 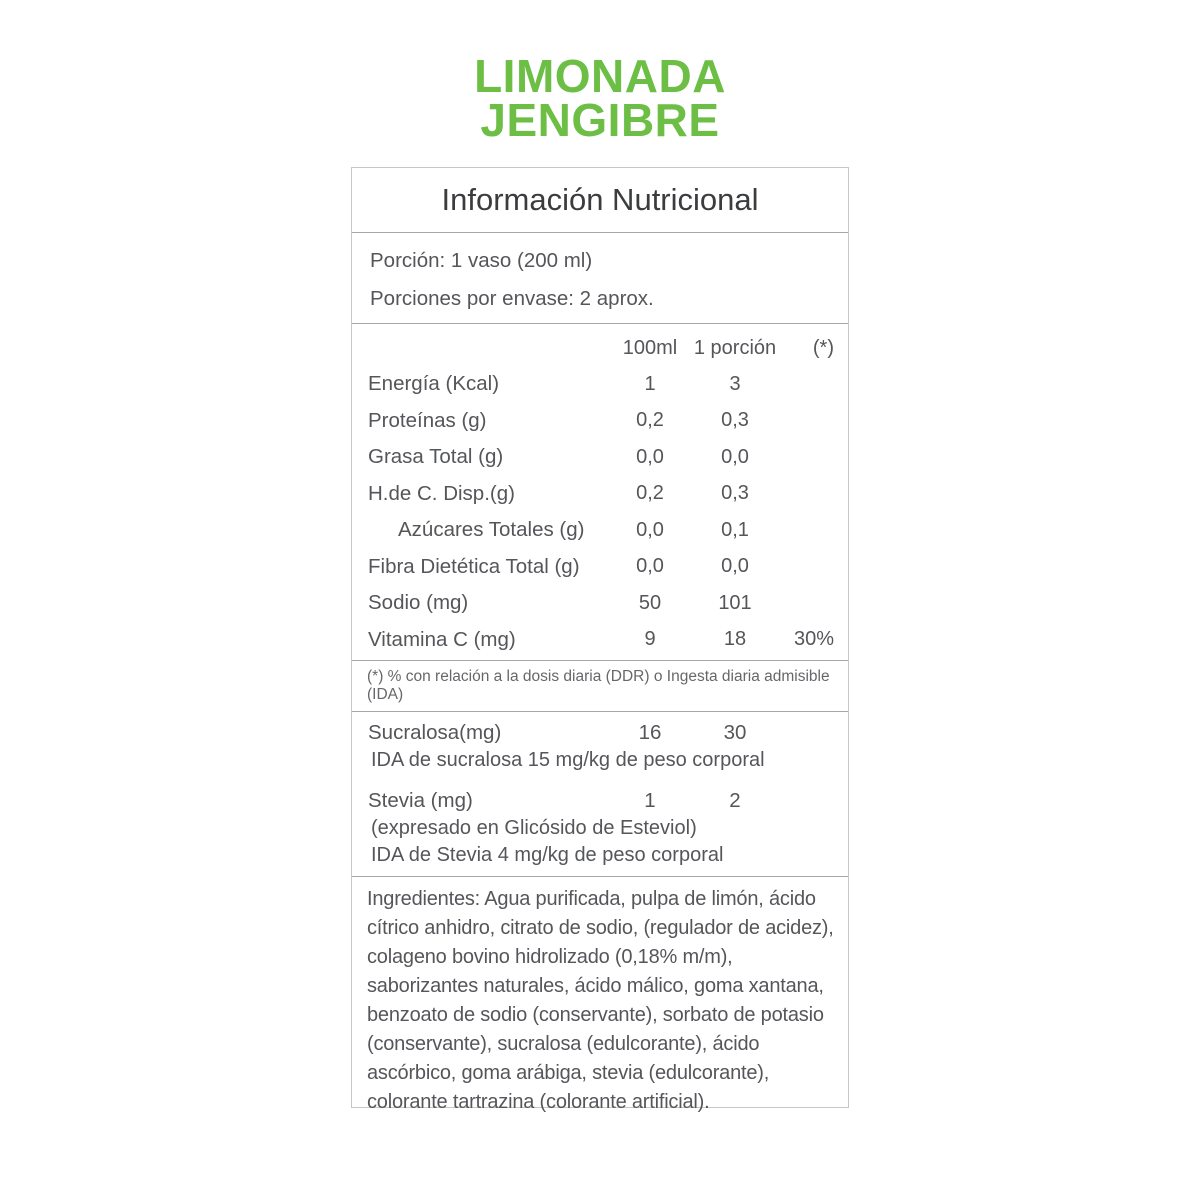 What do you see at coordinates (601, 384) in the screenshot?
I see `table-row: Energía (Kcal) 1 3` at bounding box center [601, 384].